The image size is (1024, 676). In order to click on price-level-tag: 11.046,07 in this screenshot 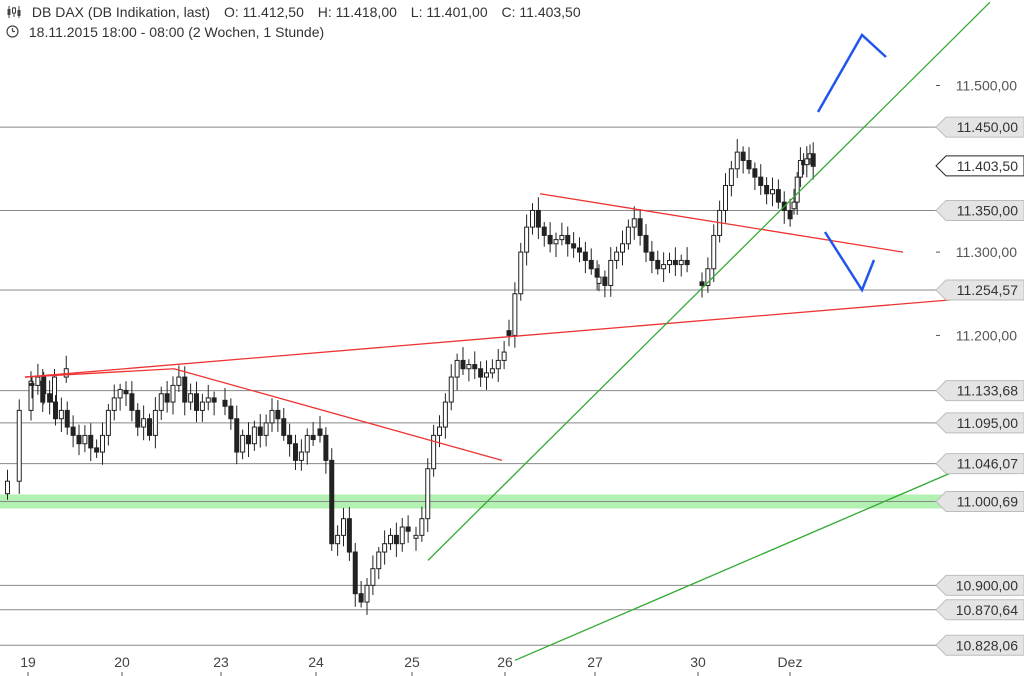, I will do `click(979, 464)`.